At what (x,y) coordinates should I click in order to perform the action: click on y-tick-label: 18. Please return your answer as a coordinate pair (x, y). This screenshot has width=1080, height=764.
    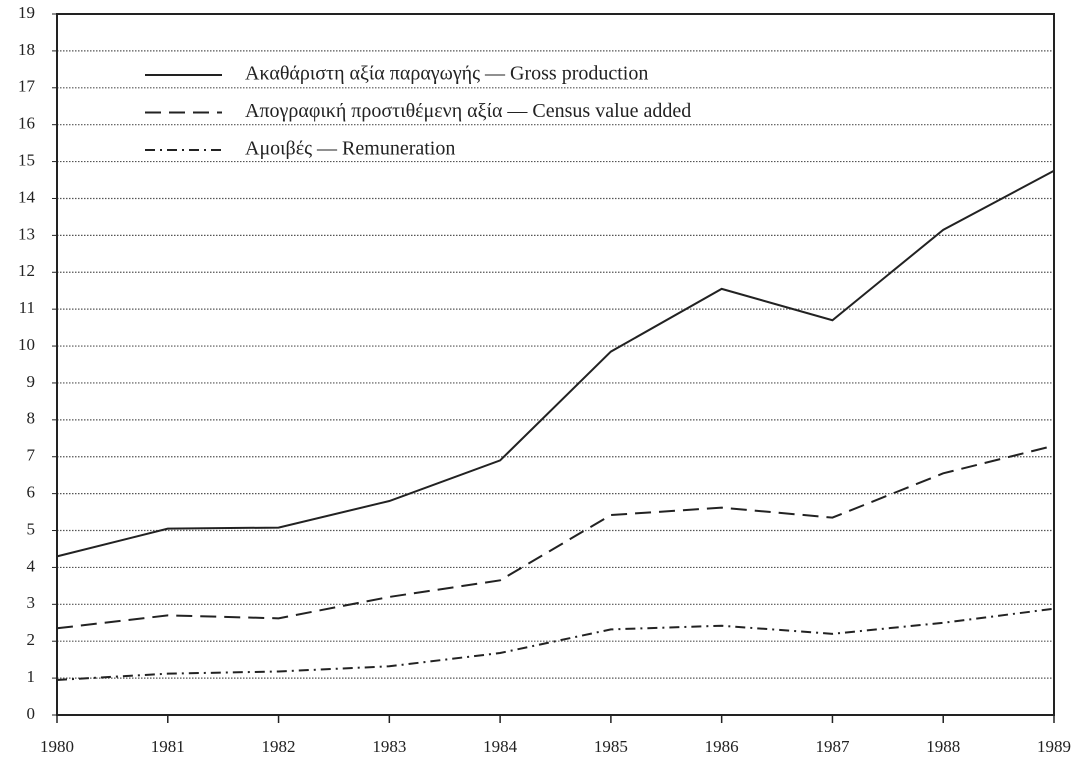
    Looking at the image, I should click on (26, 49).